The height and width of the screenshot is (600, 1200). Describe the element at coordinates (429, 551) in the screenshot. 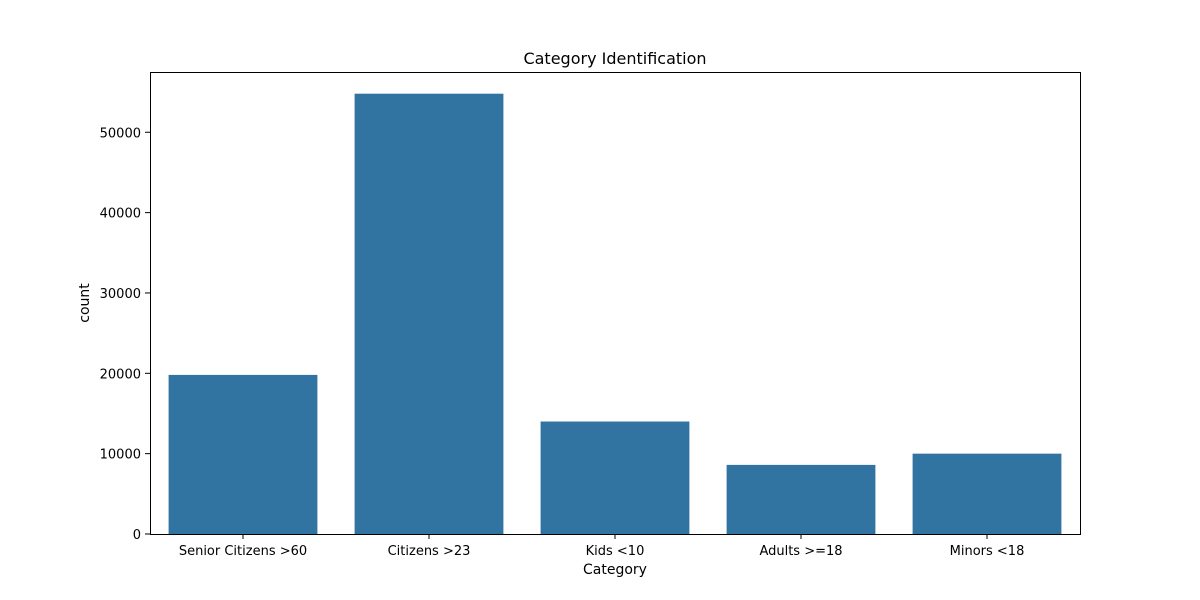

I see `x-tick-label-1: Citizens >23` at that location.